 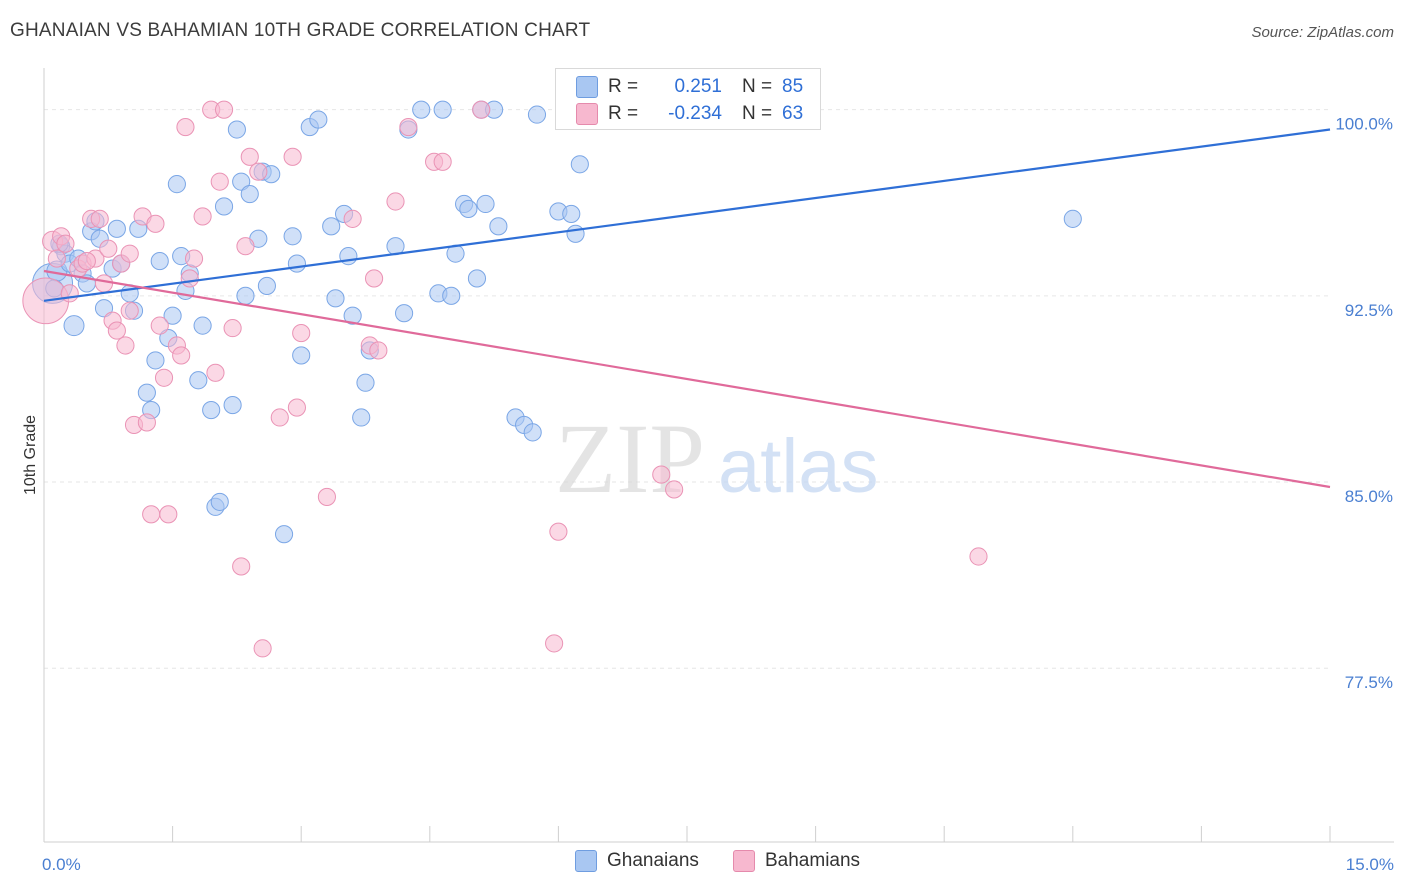 What do you see at coordinates (1369, 310) in the screenshot?
I see `y-tick-label: 92.5%` at bounding box center [1369, 310].